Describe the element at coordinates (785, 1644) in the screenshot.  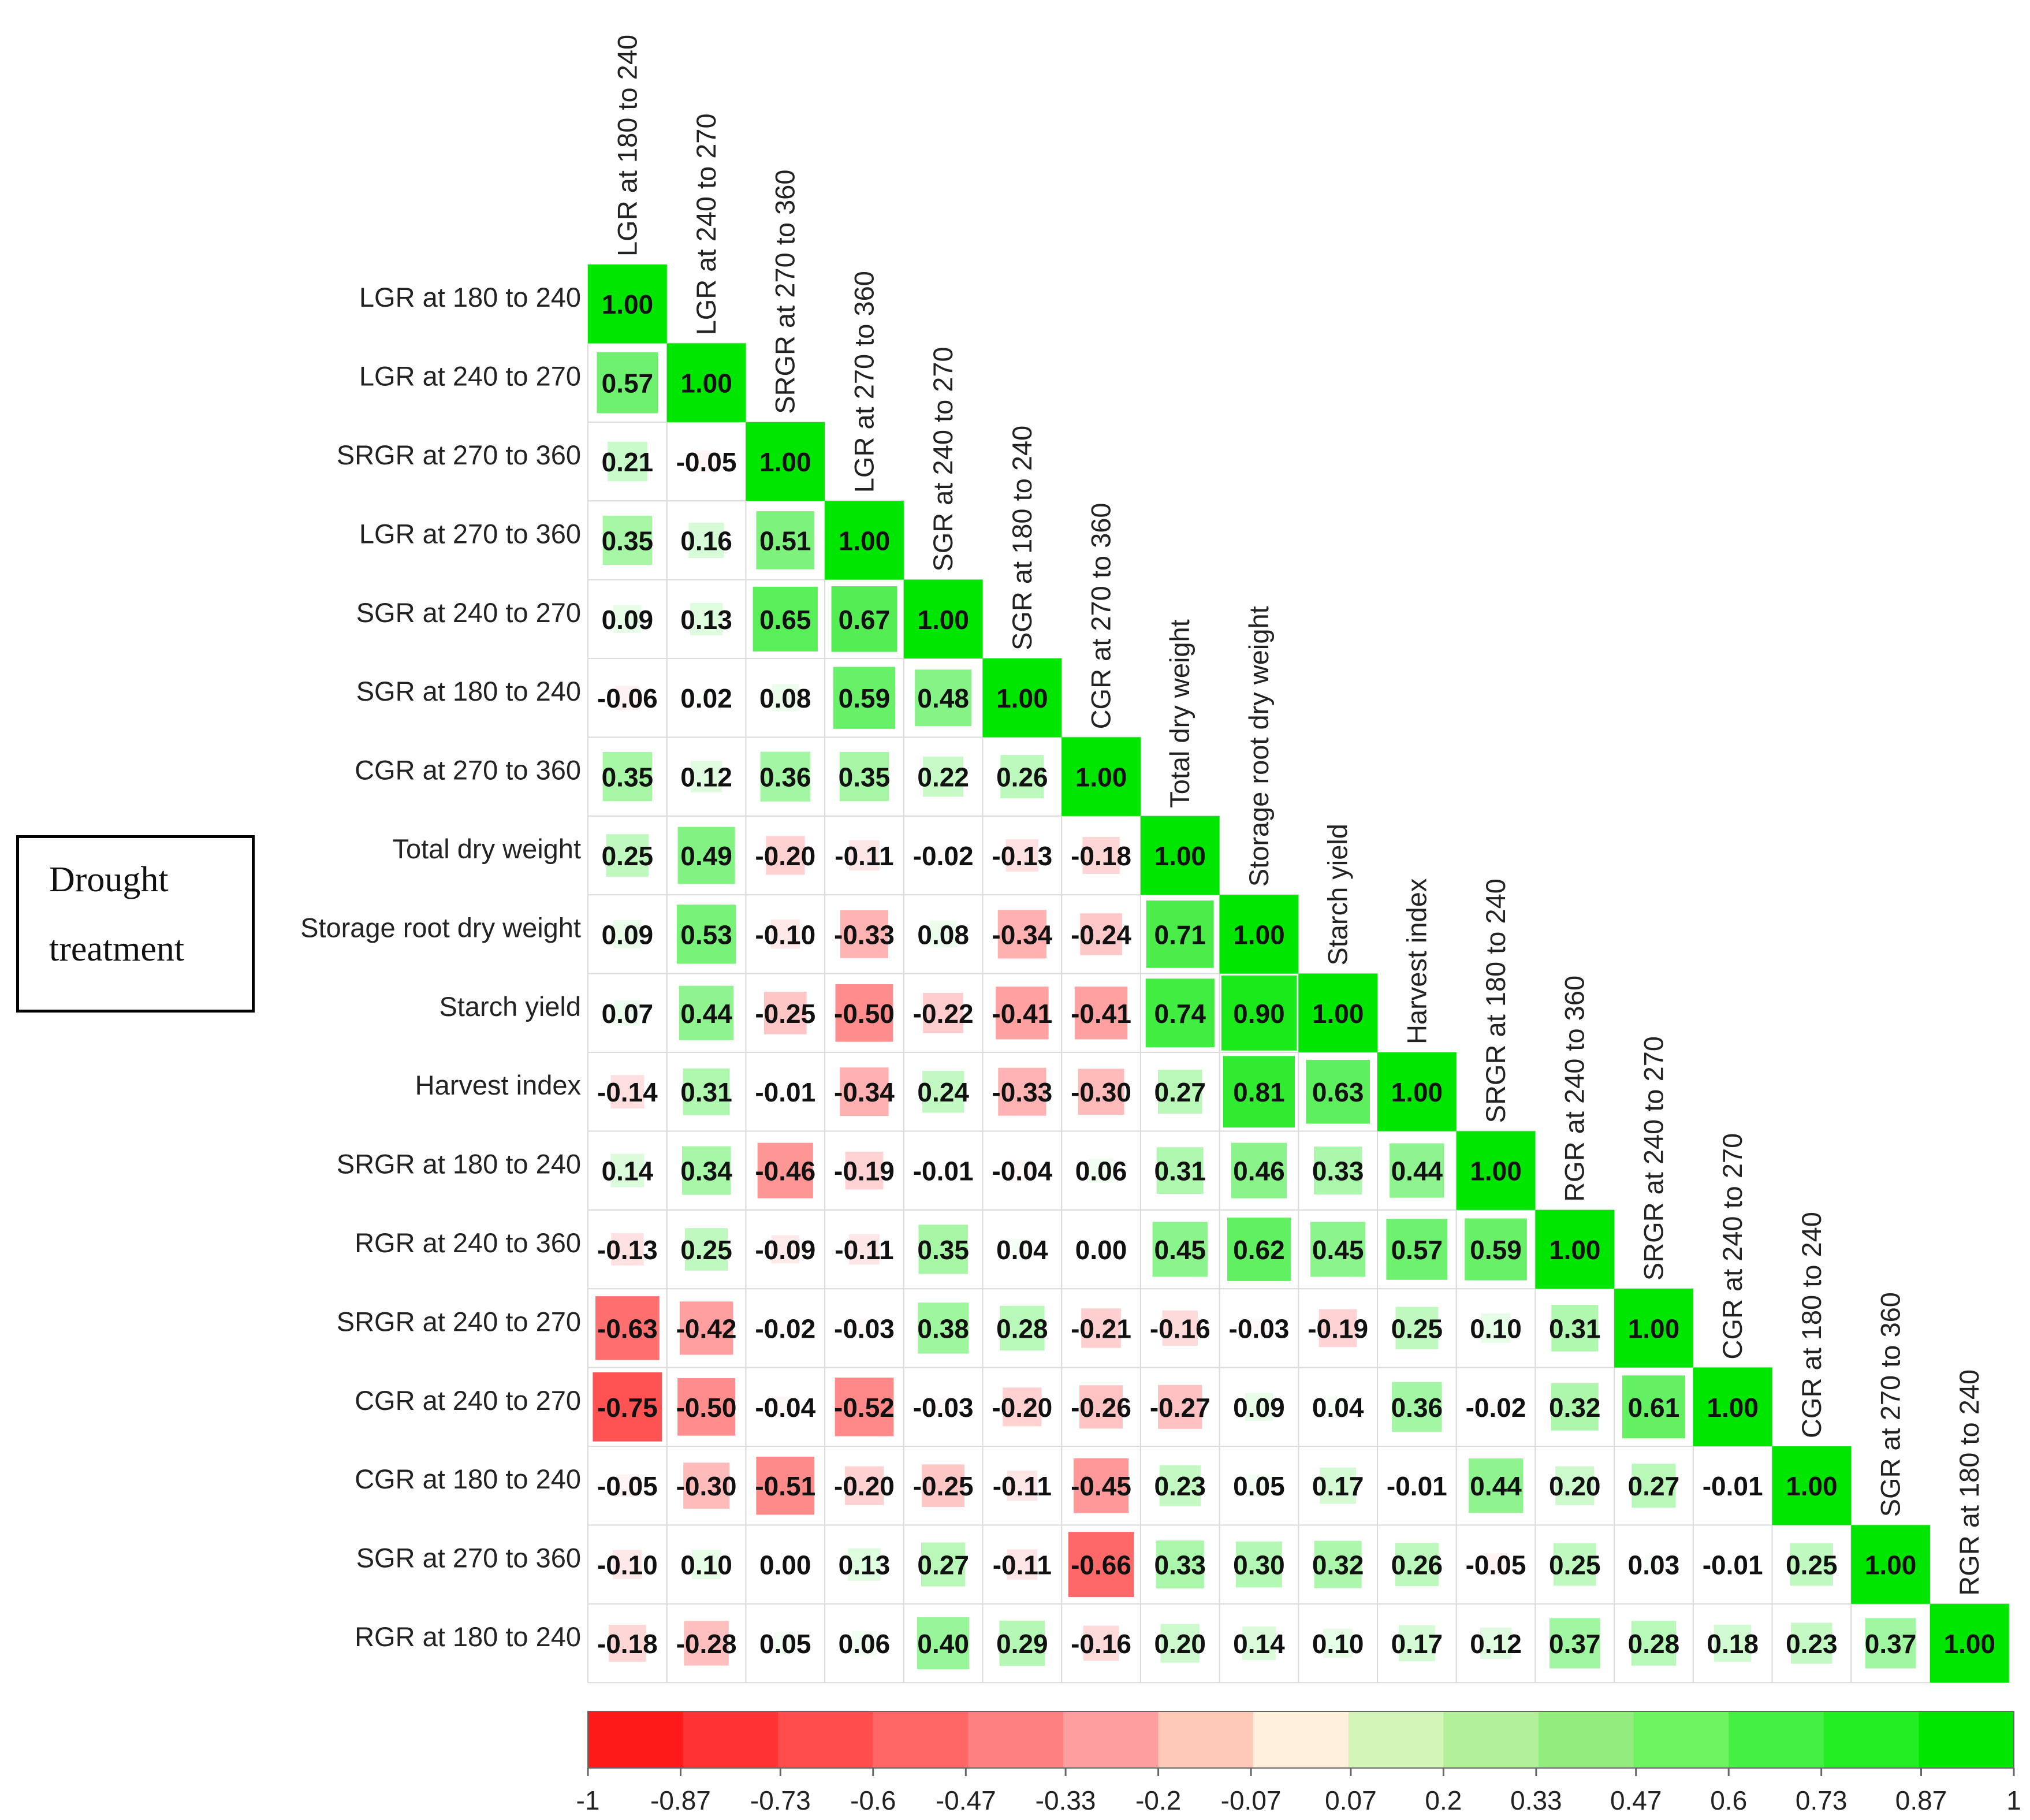
I see `corr-value-label: 0.05` at that location.